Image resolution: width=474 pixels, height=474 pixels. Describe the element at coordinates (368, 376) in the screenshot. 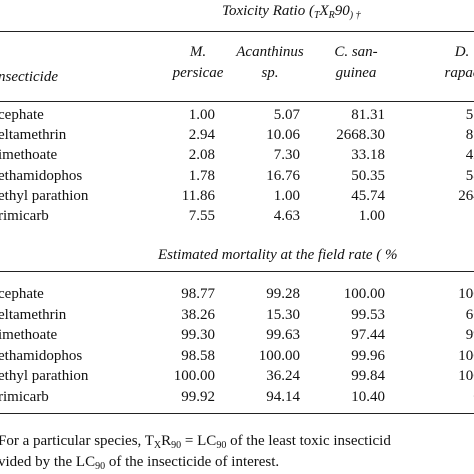

I see `cell: 99.84` at that location.